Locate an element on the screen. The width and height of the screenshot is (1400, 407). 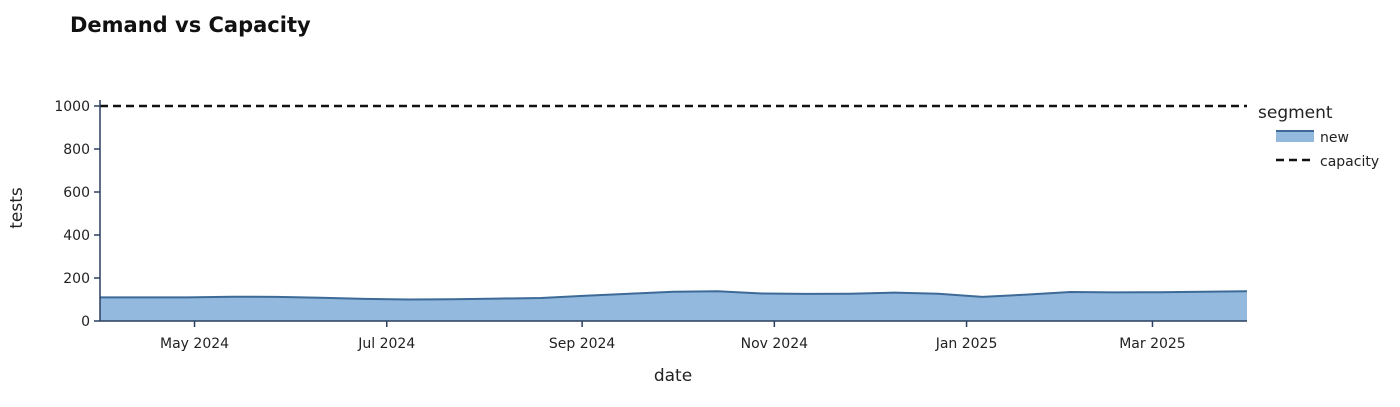
legend-title: segment is located at coordinates (1295, 113).